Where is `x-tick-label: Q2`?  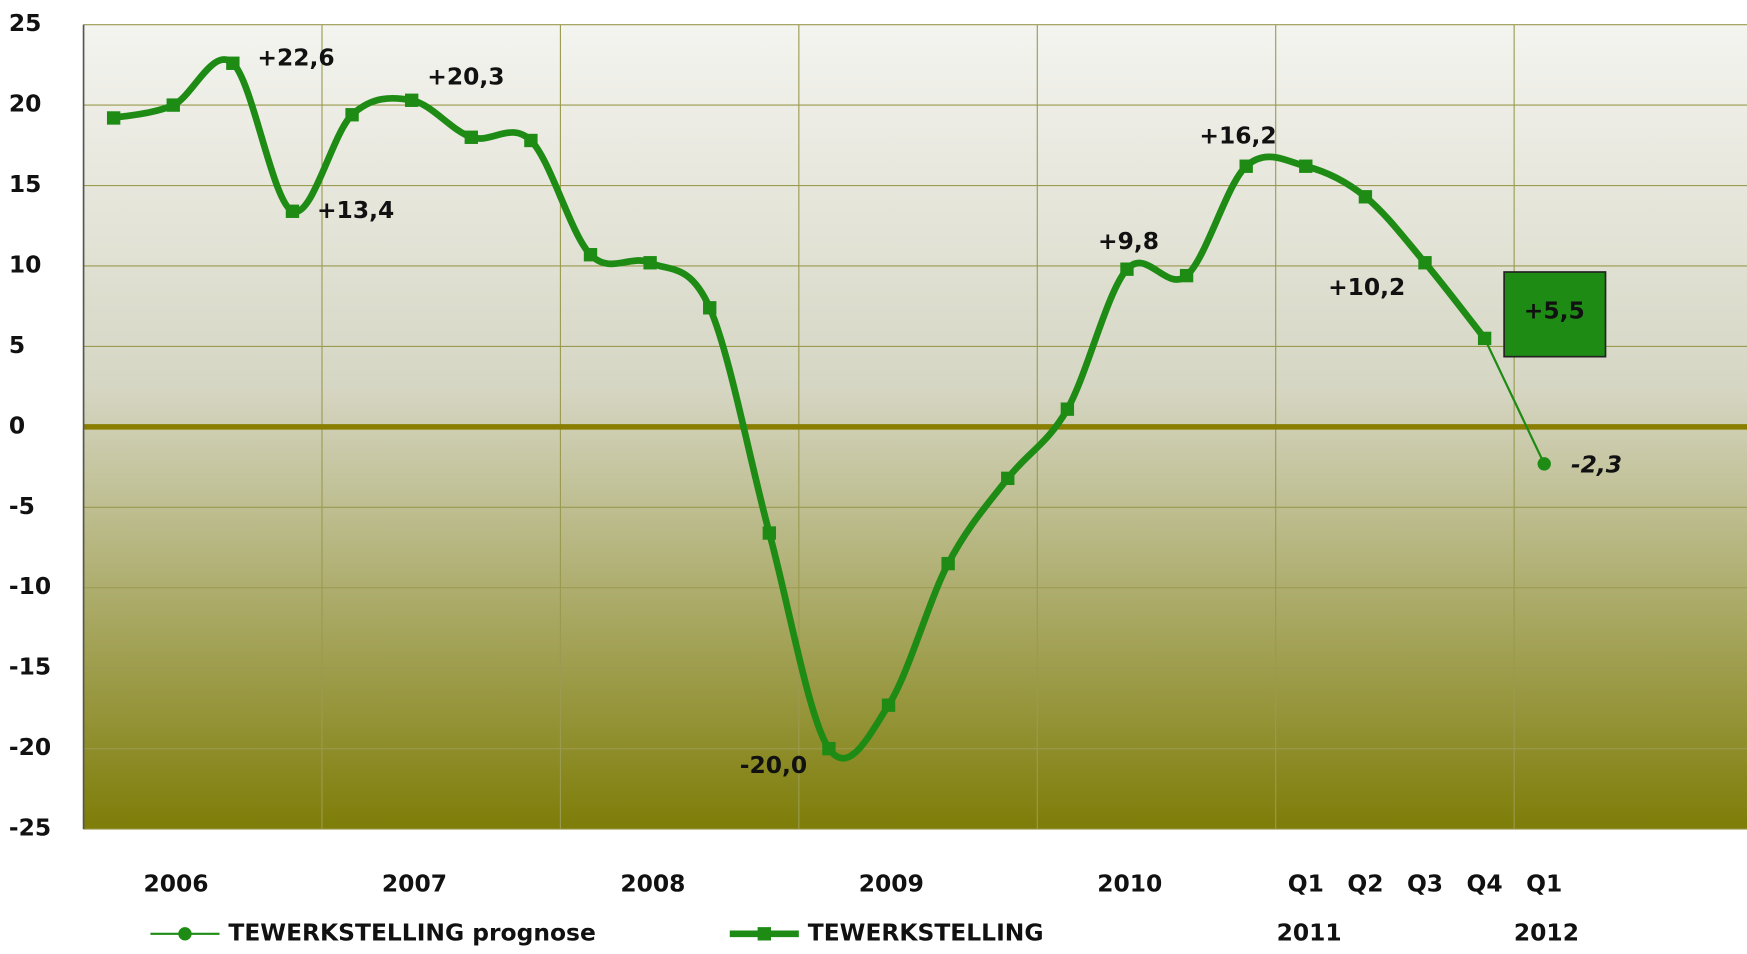 x-tick-label: Q2 is located at coordinates (1365, 883).